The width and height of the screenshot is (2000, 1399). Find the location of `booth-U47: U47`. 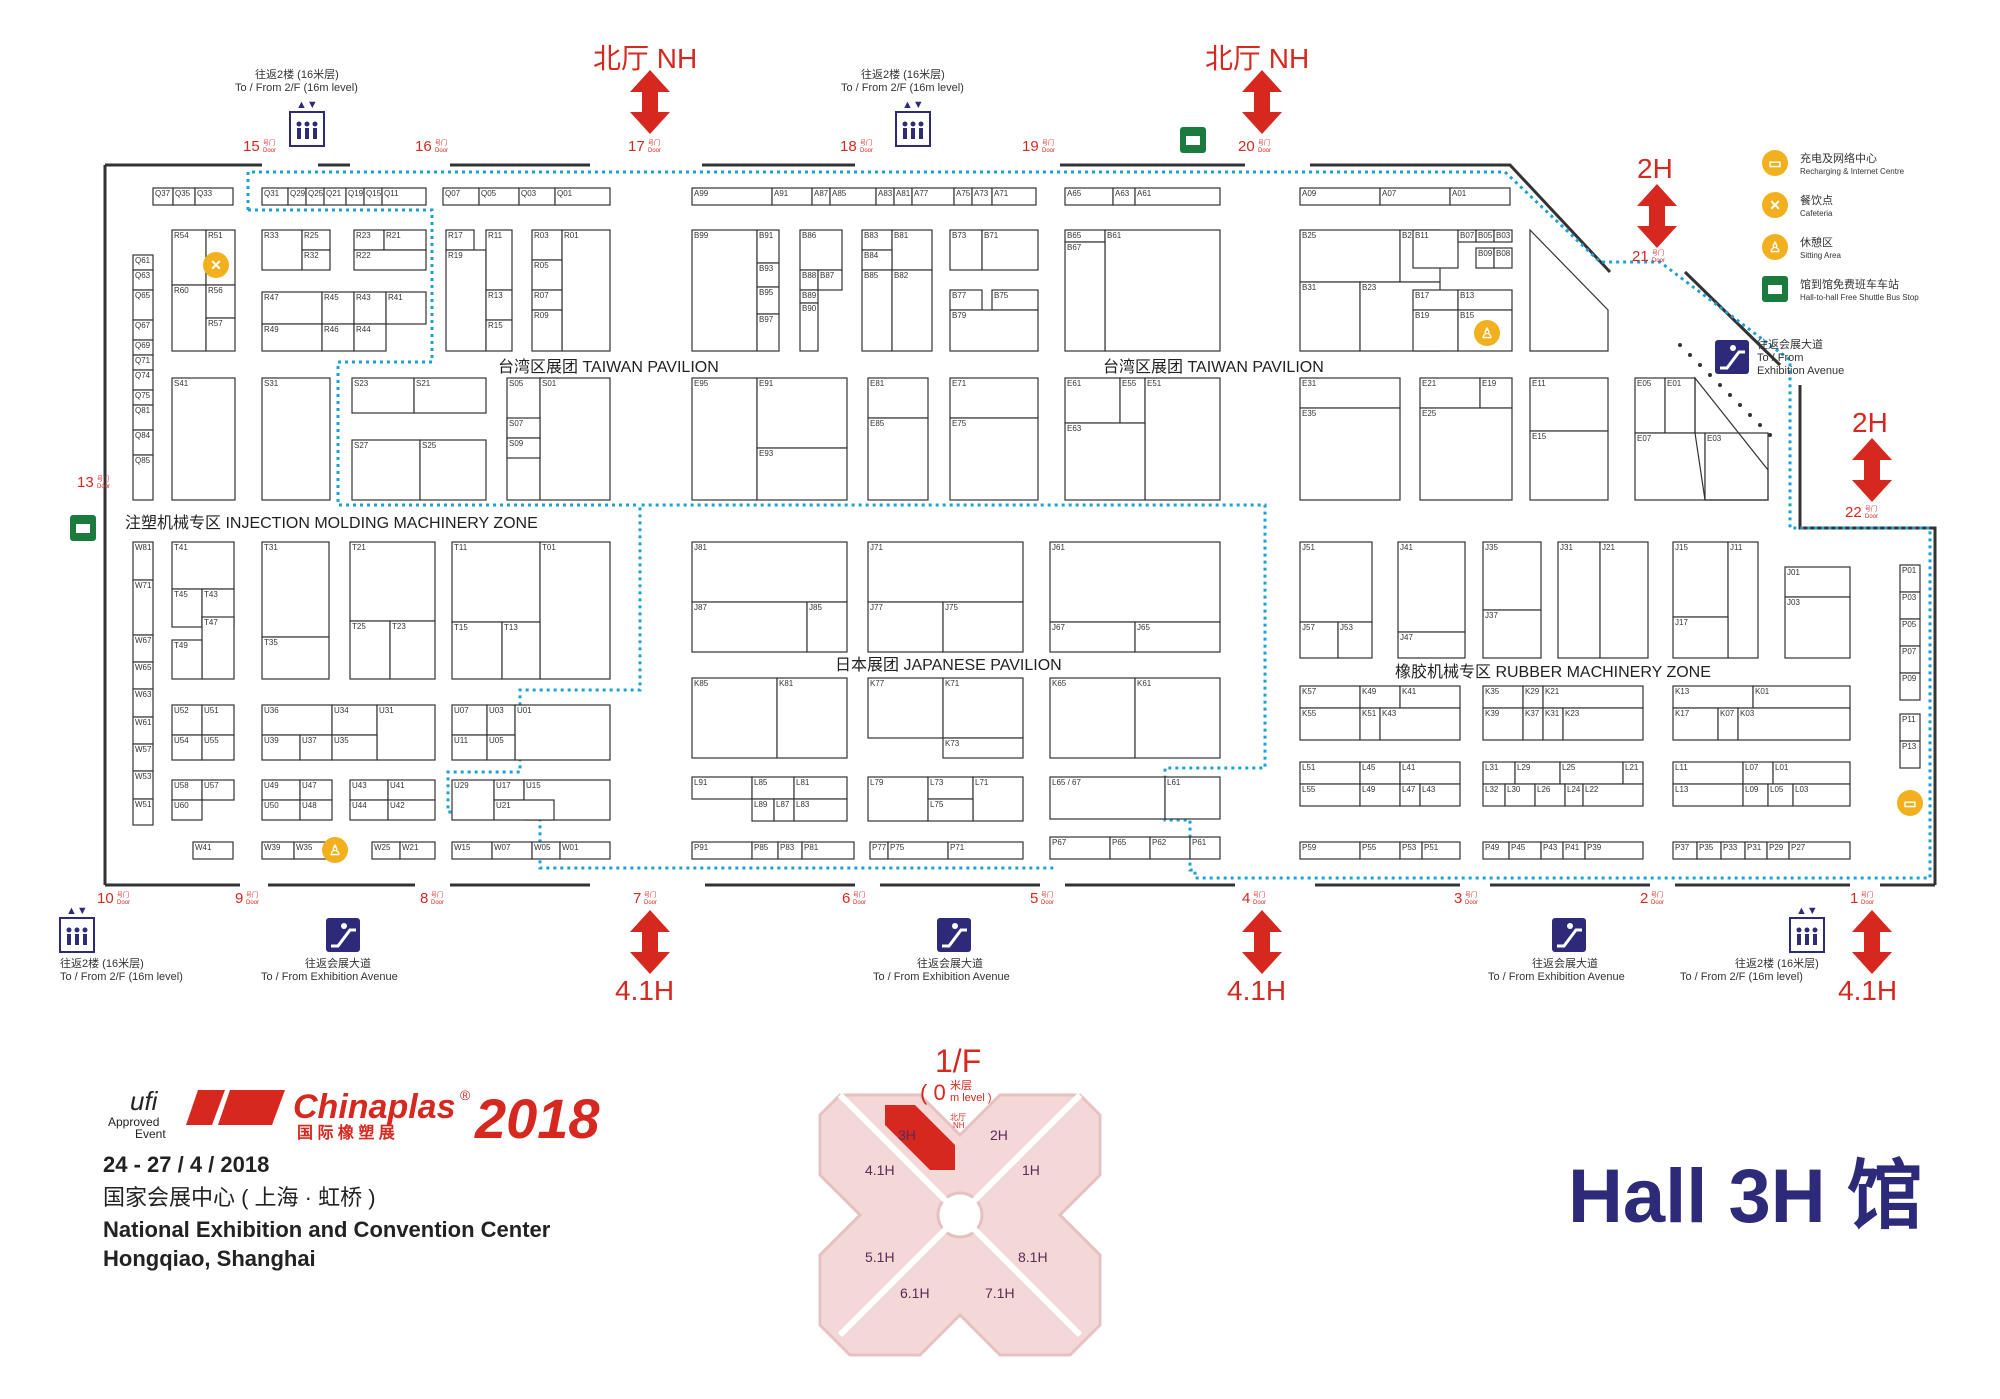

booth-U47: U47 is located at coordinates (316, 790).